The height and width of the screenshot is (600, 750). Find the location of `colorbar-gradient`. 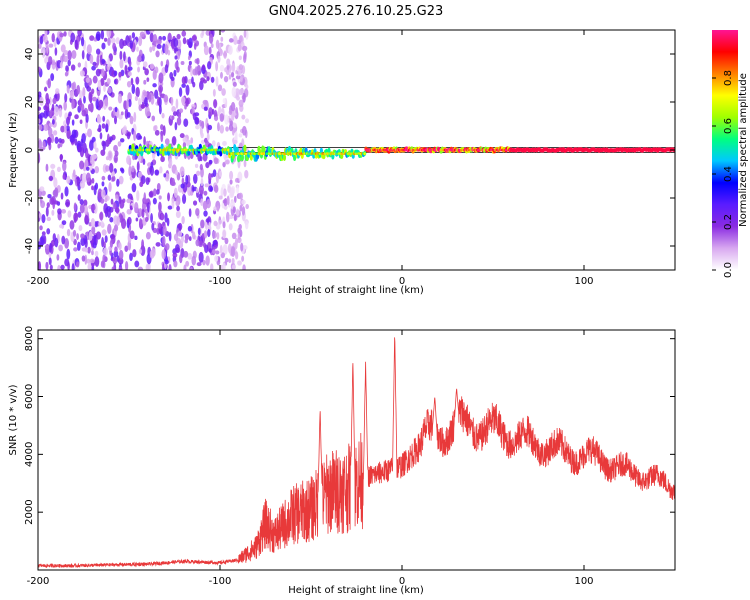

colorbar-gradient is located at coordinates (725, 150).